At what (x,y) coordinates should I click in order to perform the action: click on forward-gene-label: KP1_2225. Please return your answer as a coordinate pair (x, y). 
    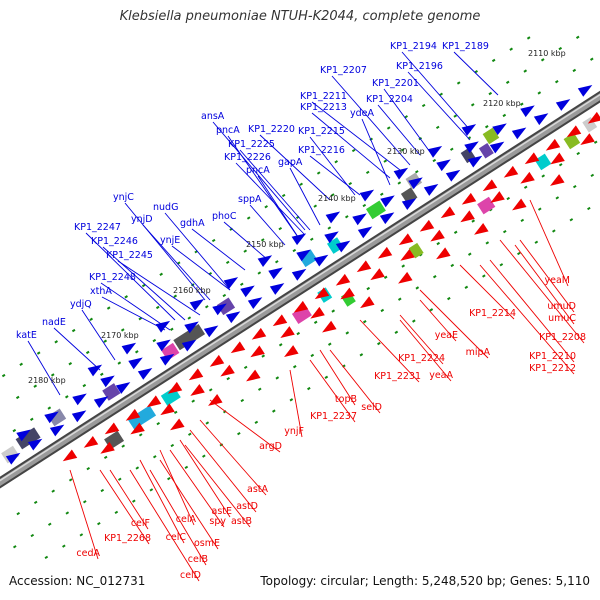
    Looking at the image, I should click on (251, 144).